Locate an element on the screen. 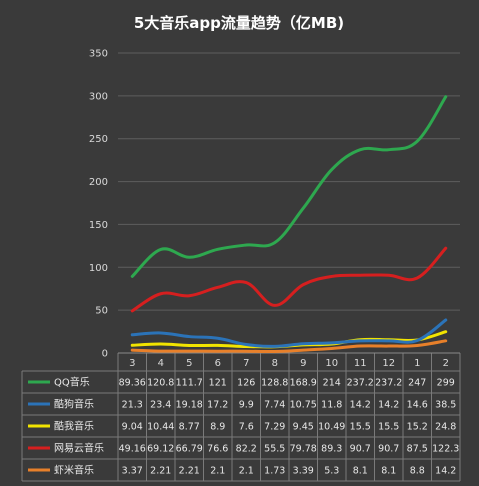 The height and width of the screenshot is (486, 479). data-table-cell: 87.5 is located at coordinates (417, 449).